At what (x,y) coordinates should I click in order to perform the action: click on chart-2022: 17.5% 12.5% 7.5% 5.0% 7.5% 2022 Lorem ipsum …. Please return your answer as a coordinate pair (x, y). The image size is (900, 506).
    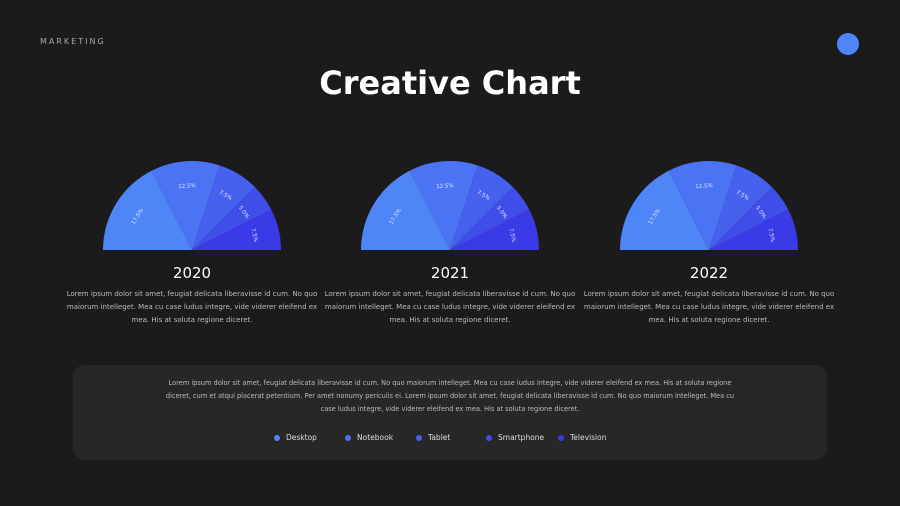
    Looking at the image, I should click on (709, 243).